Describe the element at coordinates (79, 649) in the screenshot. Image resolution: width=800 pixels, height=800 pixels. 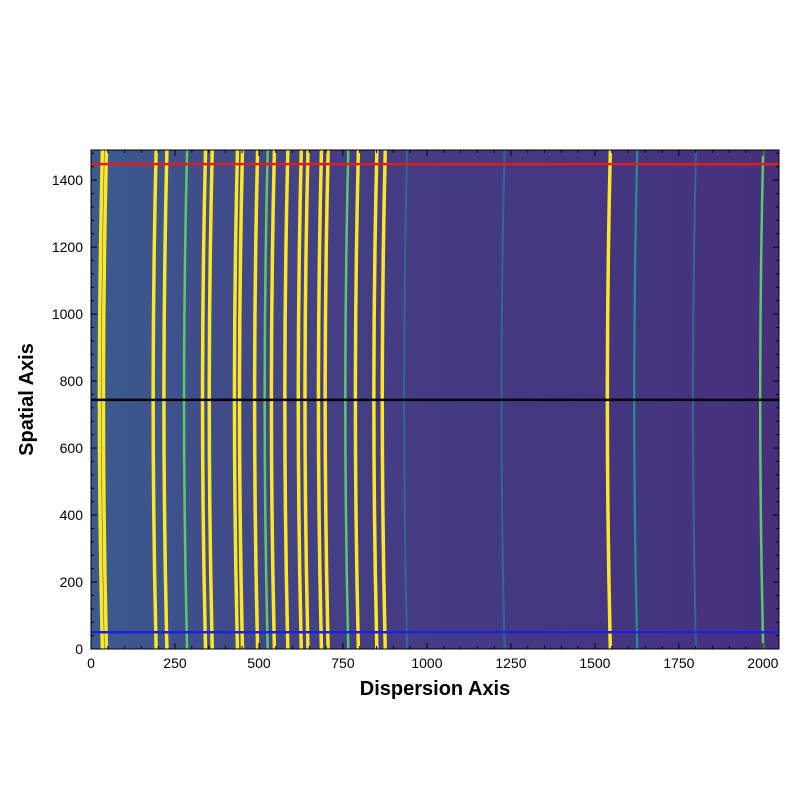
I see `y-tick-label: 0` at that location.